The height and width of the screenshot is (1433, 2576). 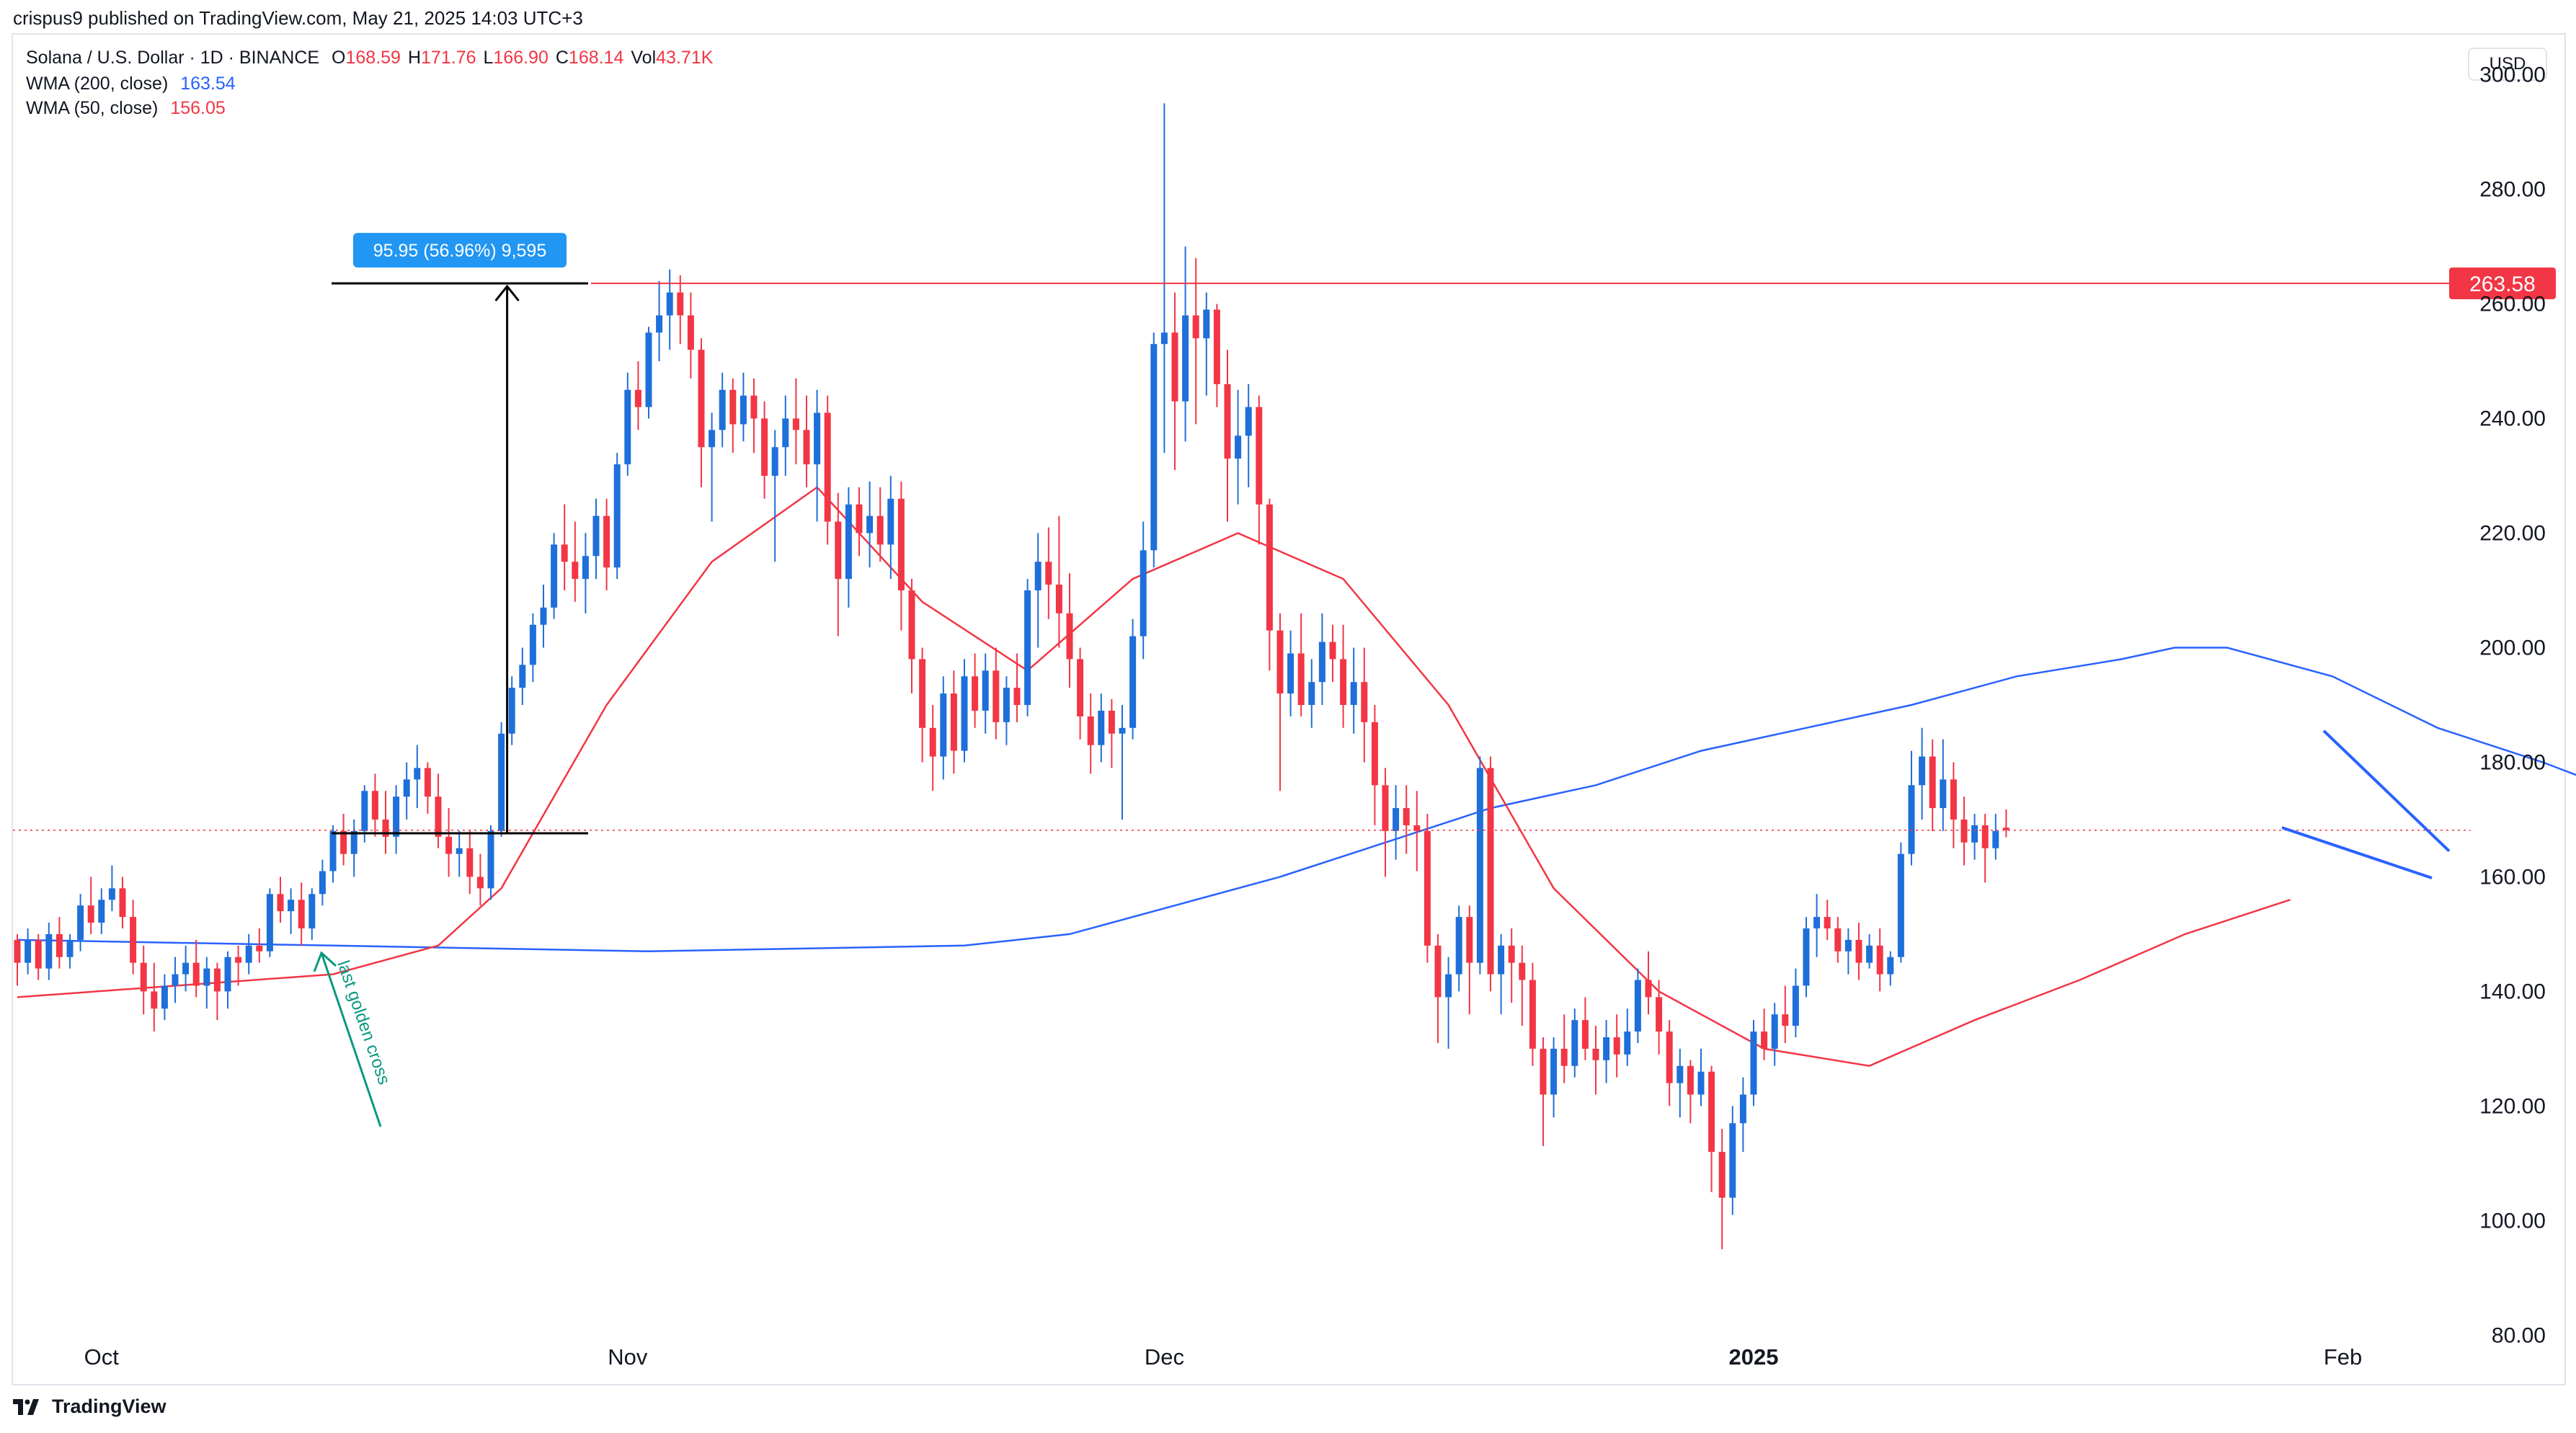 What do you see at coordinates (97, 84) in the screenshot?
I see `wma200-label: WMA (200, close)` at bounding box center [97, 84].